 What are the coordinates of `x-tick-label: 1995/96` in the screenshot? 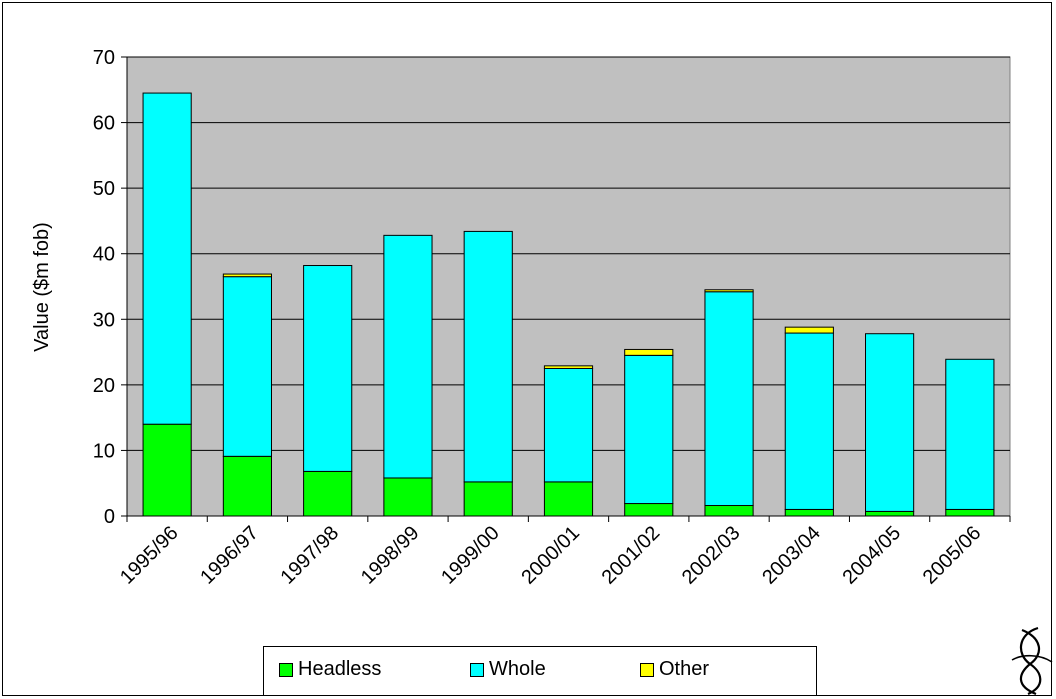 It's located at (149, 555).